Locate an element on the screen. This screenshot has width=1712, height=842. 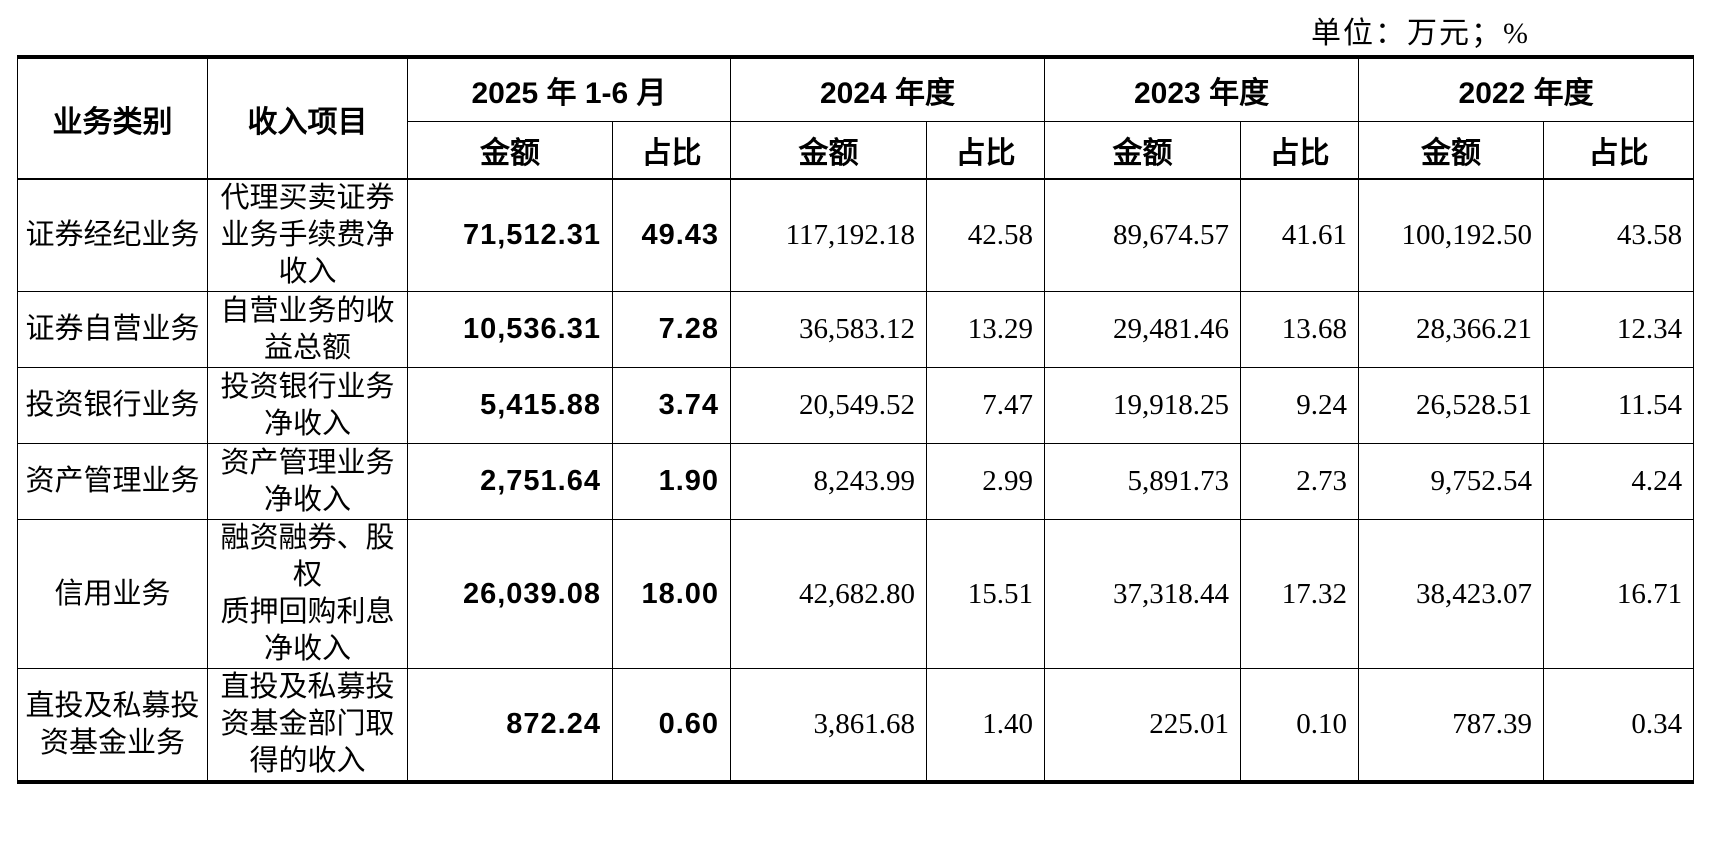
header-amount-2024: 金额 is located at coordinates (829, 150).